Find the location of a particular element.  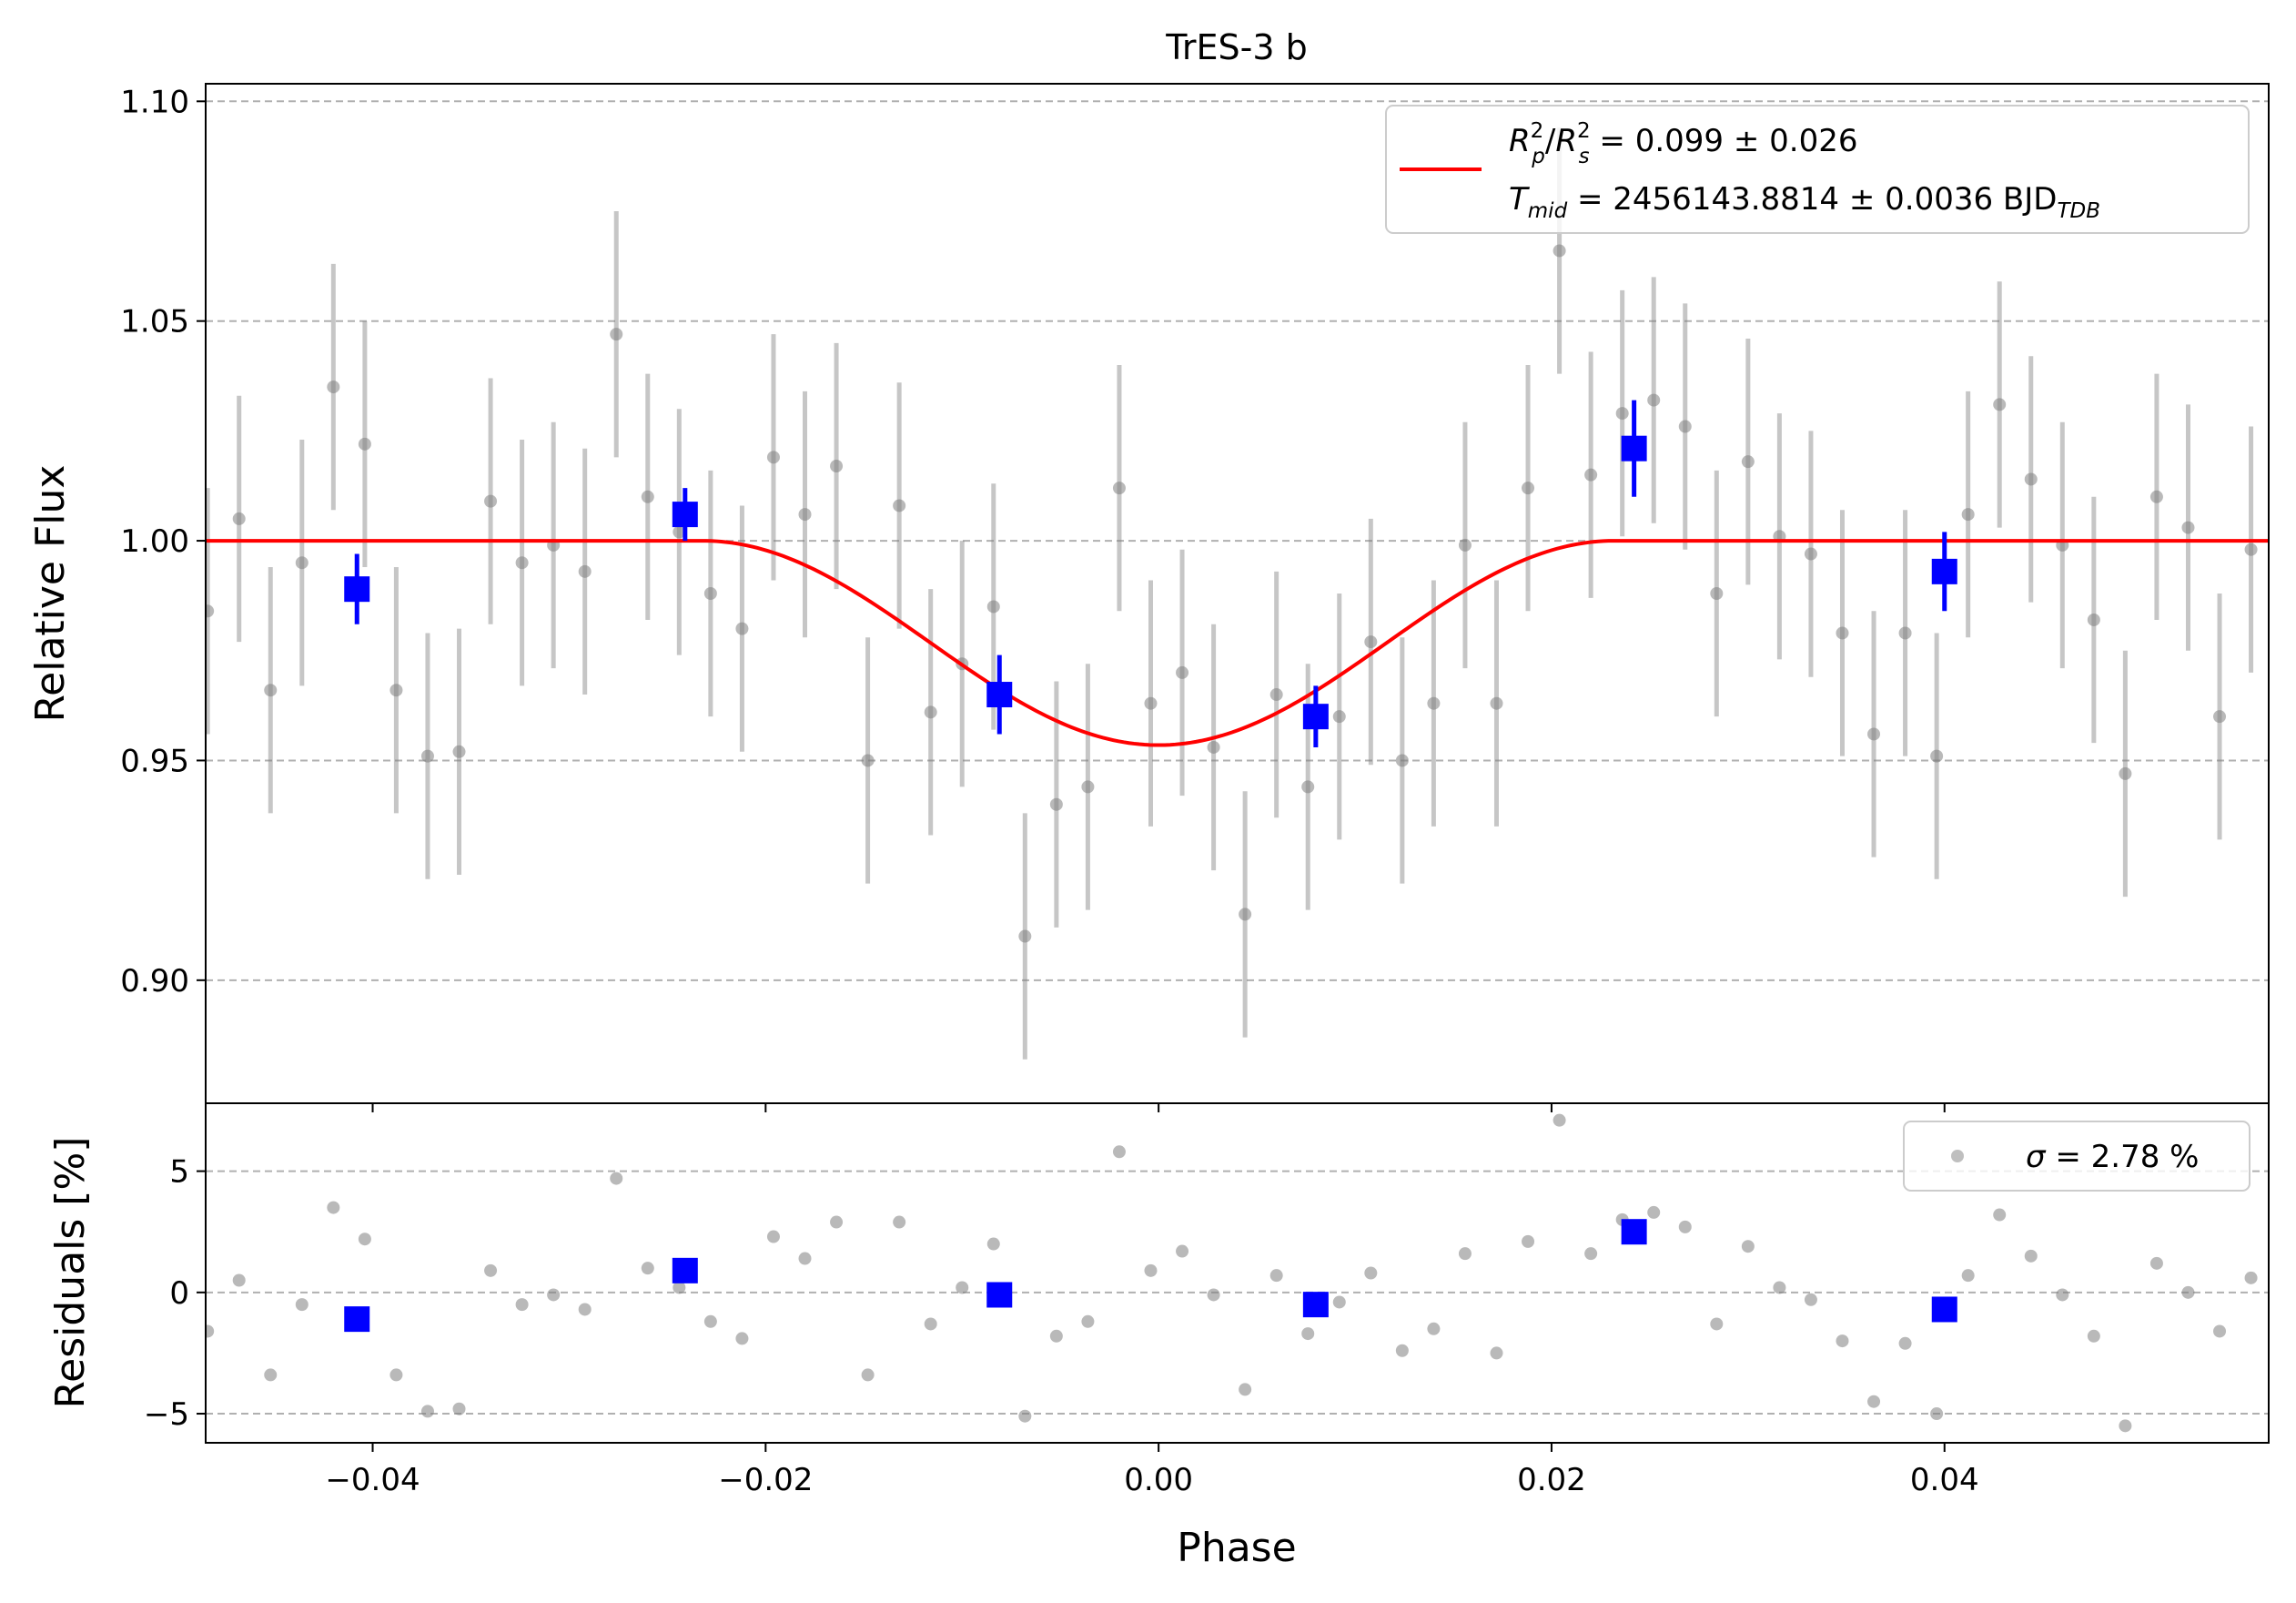

main-y-tick-label: 1.10 is located at coordinates (155, 102).